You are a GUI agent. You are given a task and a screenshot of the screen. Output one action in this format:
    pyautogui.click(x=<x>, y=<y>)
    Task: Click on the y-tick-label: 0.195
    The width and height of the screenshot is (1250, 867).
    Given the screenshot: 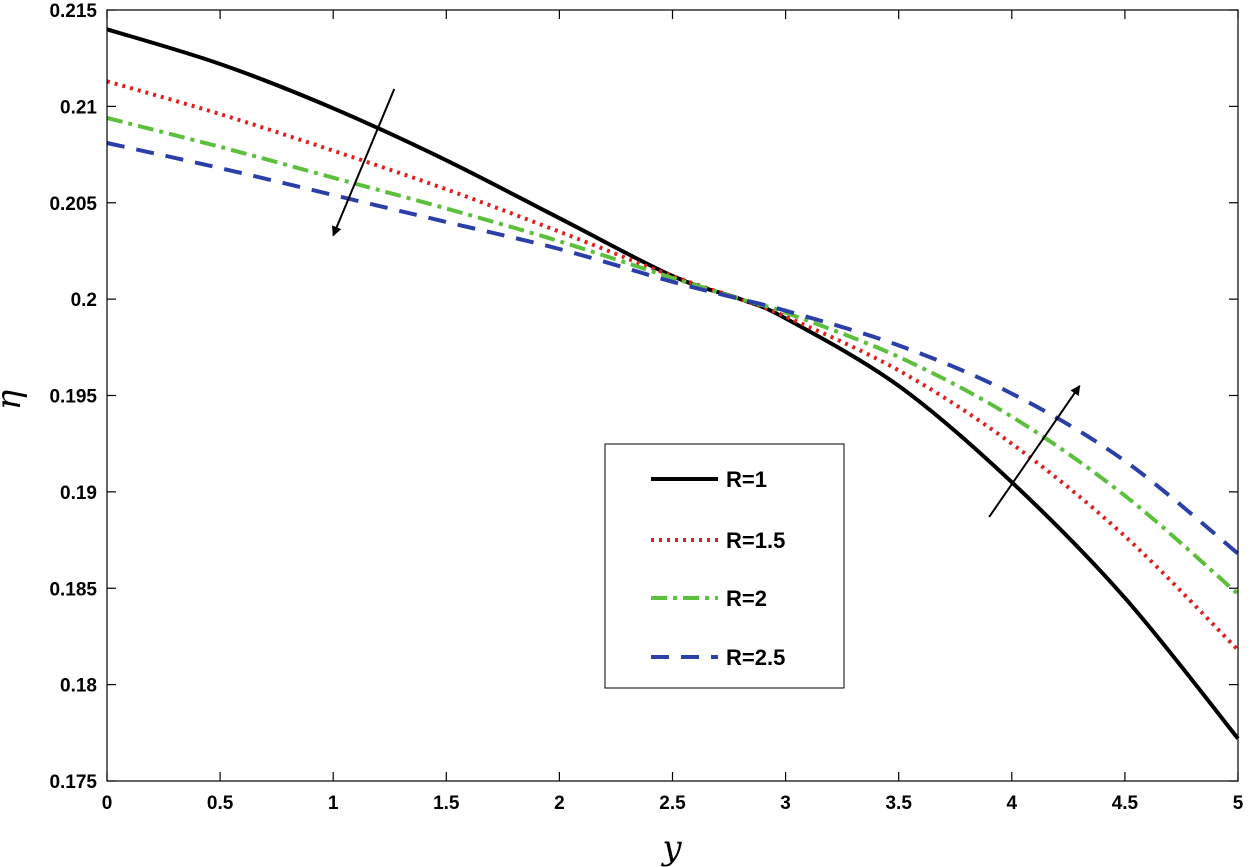 What is the action you would take?
    pyautogui.click(x=73, y=397)
    